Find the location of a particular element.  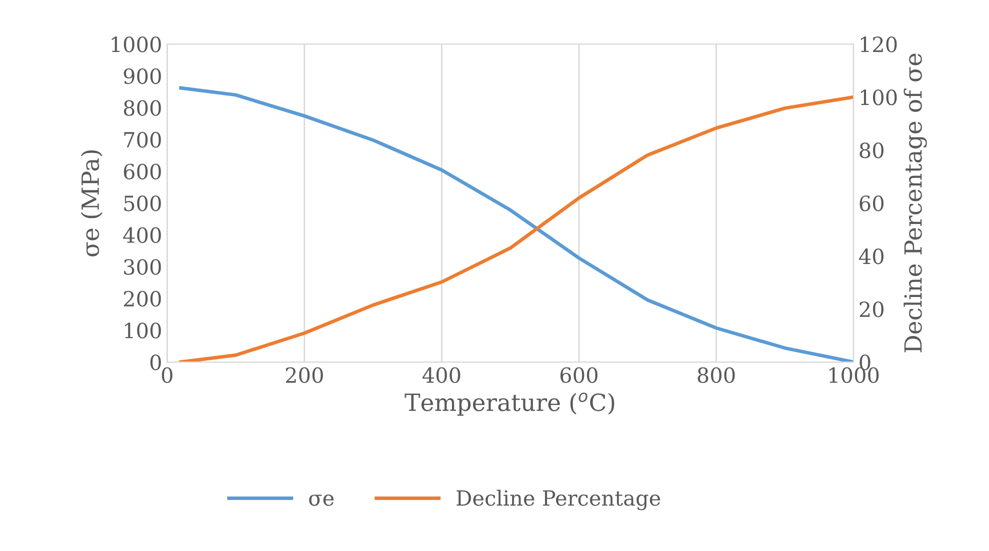

y-tick-label: 500 is located at coordinates (142, 203).